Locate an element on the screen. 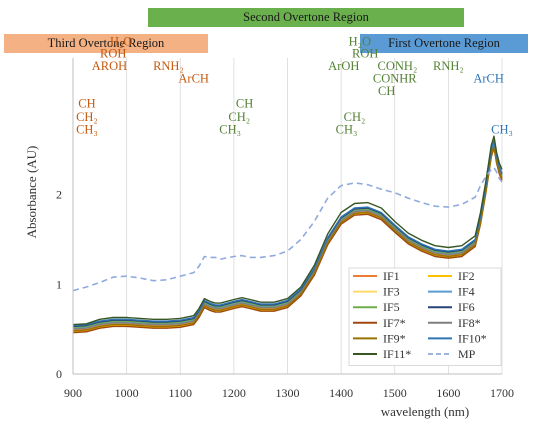 This screenshot has height=430, width=550. annotation-third: RNH₂ is located at coordinates (168, 66).